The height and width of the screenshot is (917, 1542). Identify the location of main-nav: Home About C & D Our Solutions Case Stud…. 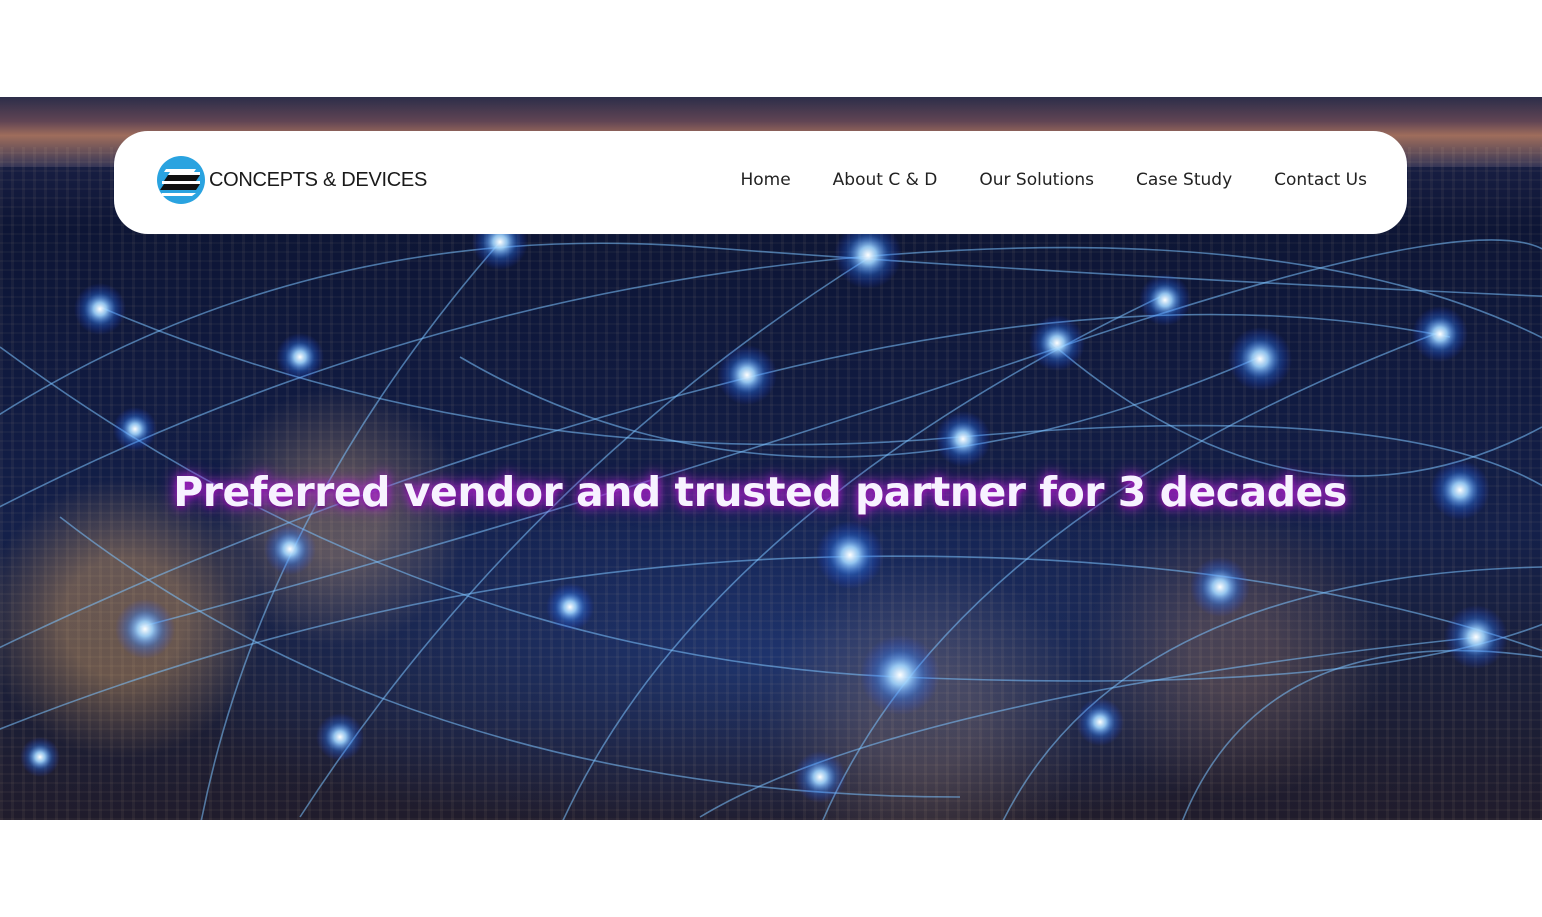
(1053, 180).